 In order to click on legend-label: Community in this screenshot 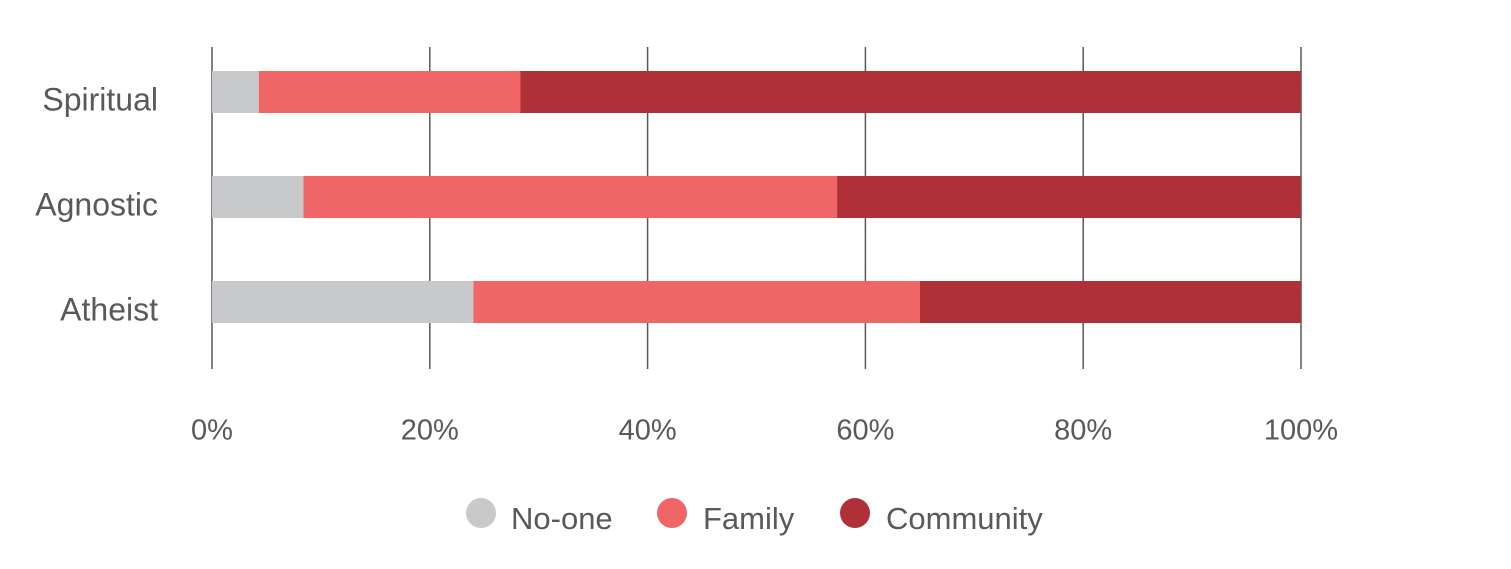, I will do `click(964, 518)`.